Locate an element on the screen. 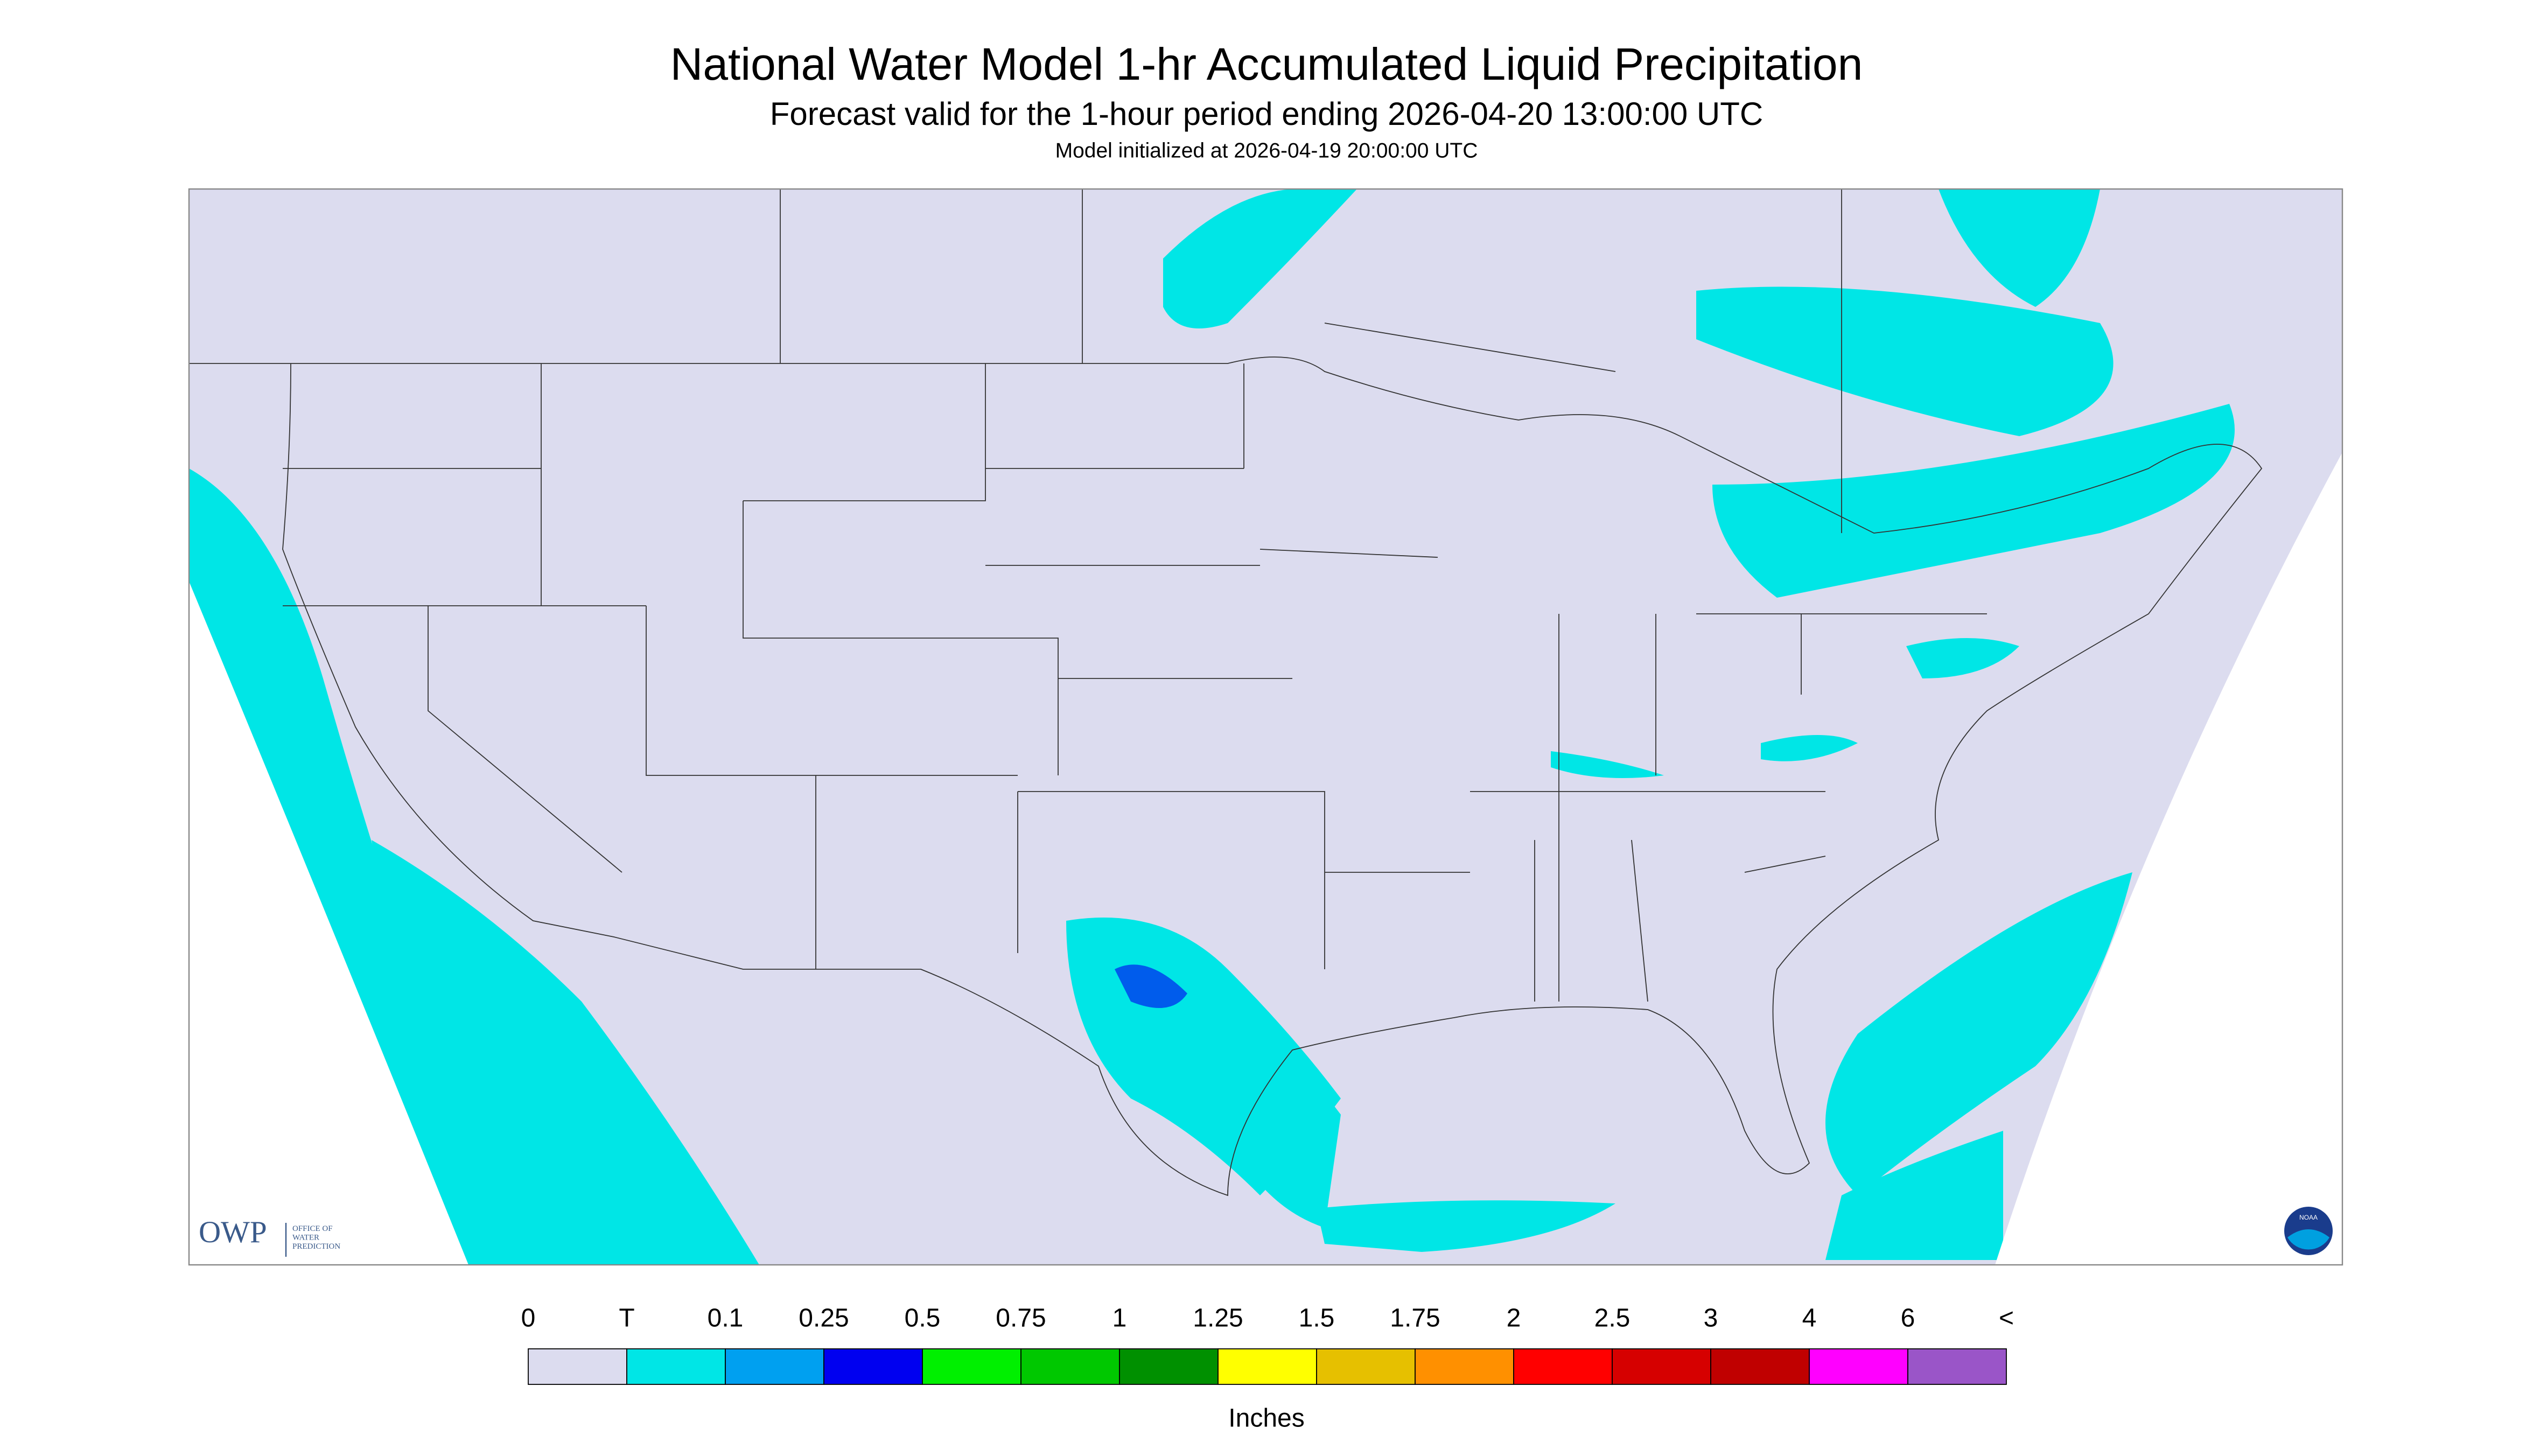 This screenshot has height=1456, width=2533. legend-label: 4 is located at coordinates (1810, 1318).